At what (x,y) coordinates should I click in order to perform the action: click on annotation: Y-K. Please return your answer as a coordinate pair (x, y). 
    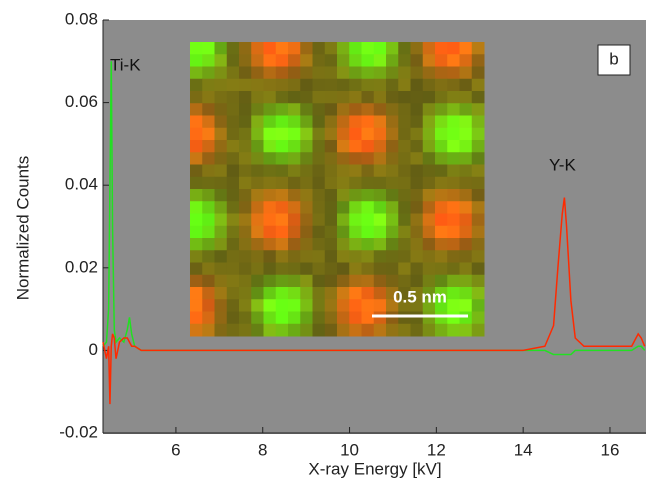
    Looking at the image, I should click on (562, 164).